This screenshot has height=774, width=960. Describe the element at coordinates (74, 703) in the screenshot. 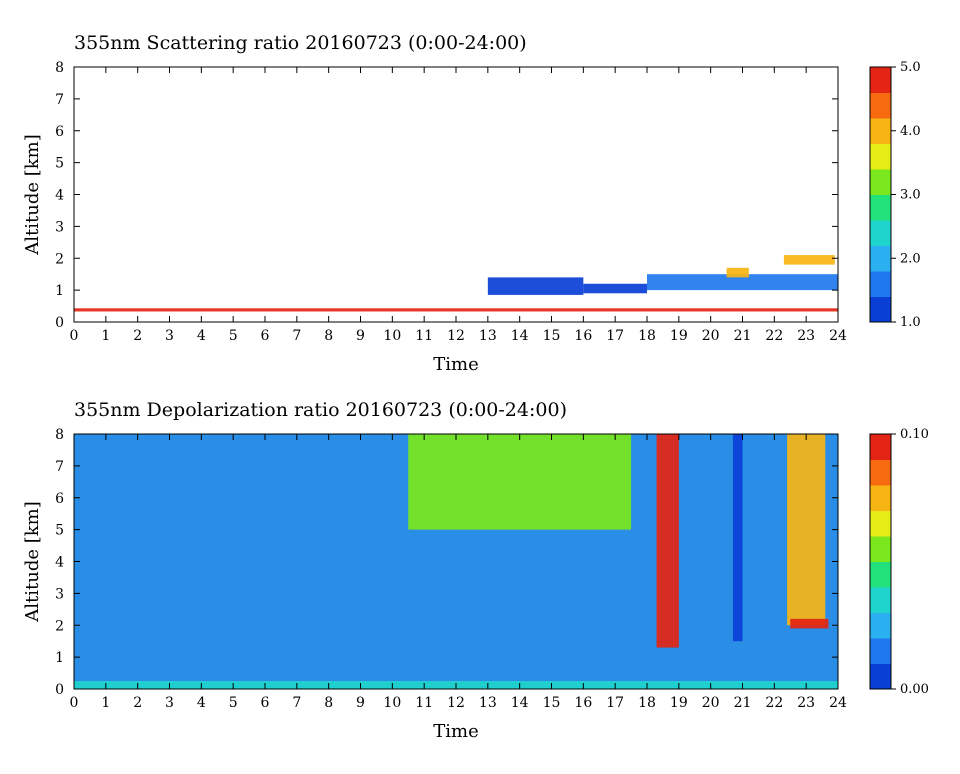

I see `depolarization-xtick-label-0: 0` at that location.